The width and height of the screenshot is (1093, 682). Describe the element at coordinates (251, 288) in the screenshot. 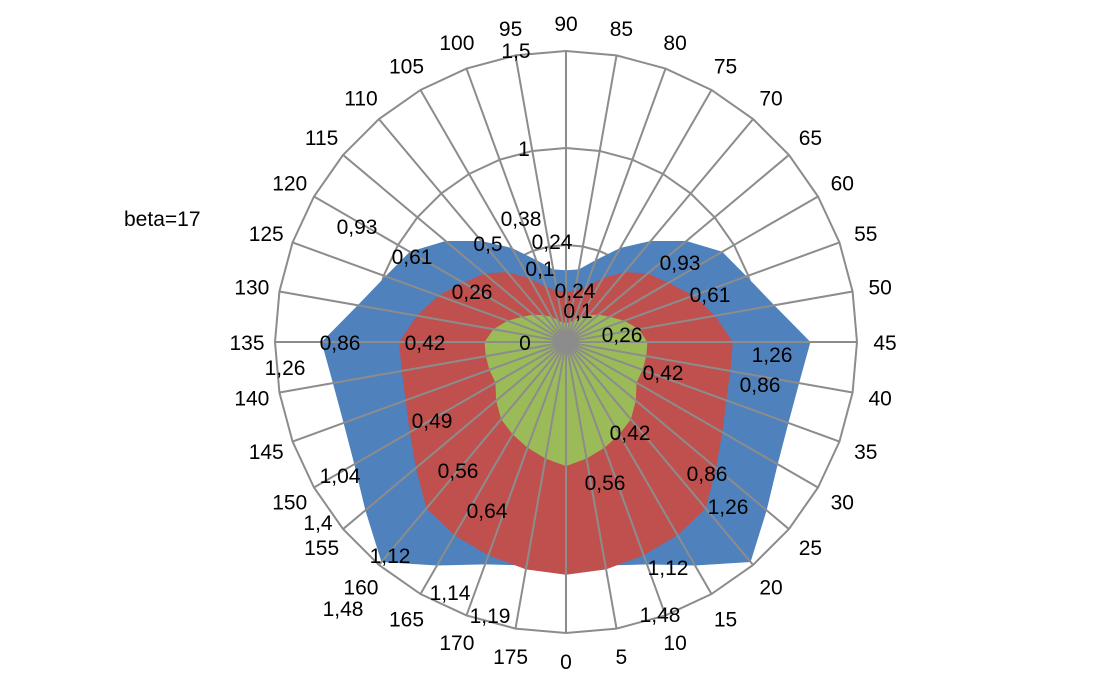

I see `category-label: 130` at that location.